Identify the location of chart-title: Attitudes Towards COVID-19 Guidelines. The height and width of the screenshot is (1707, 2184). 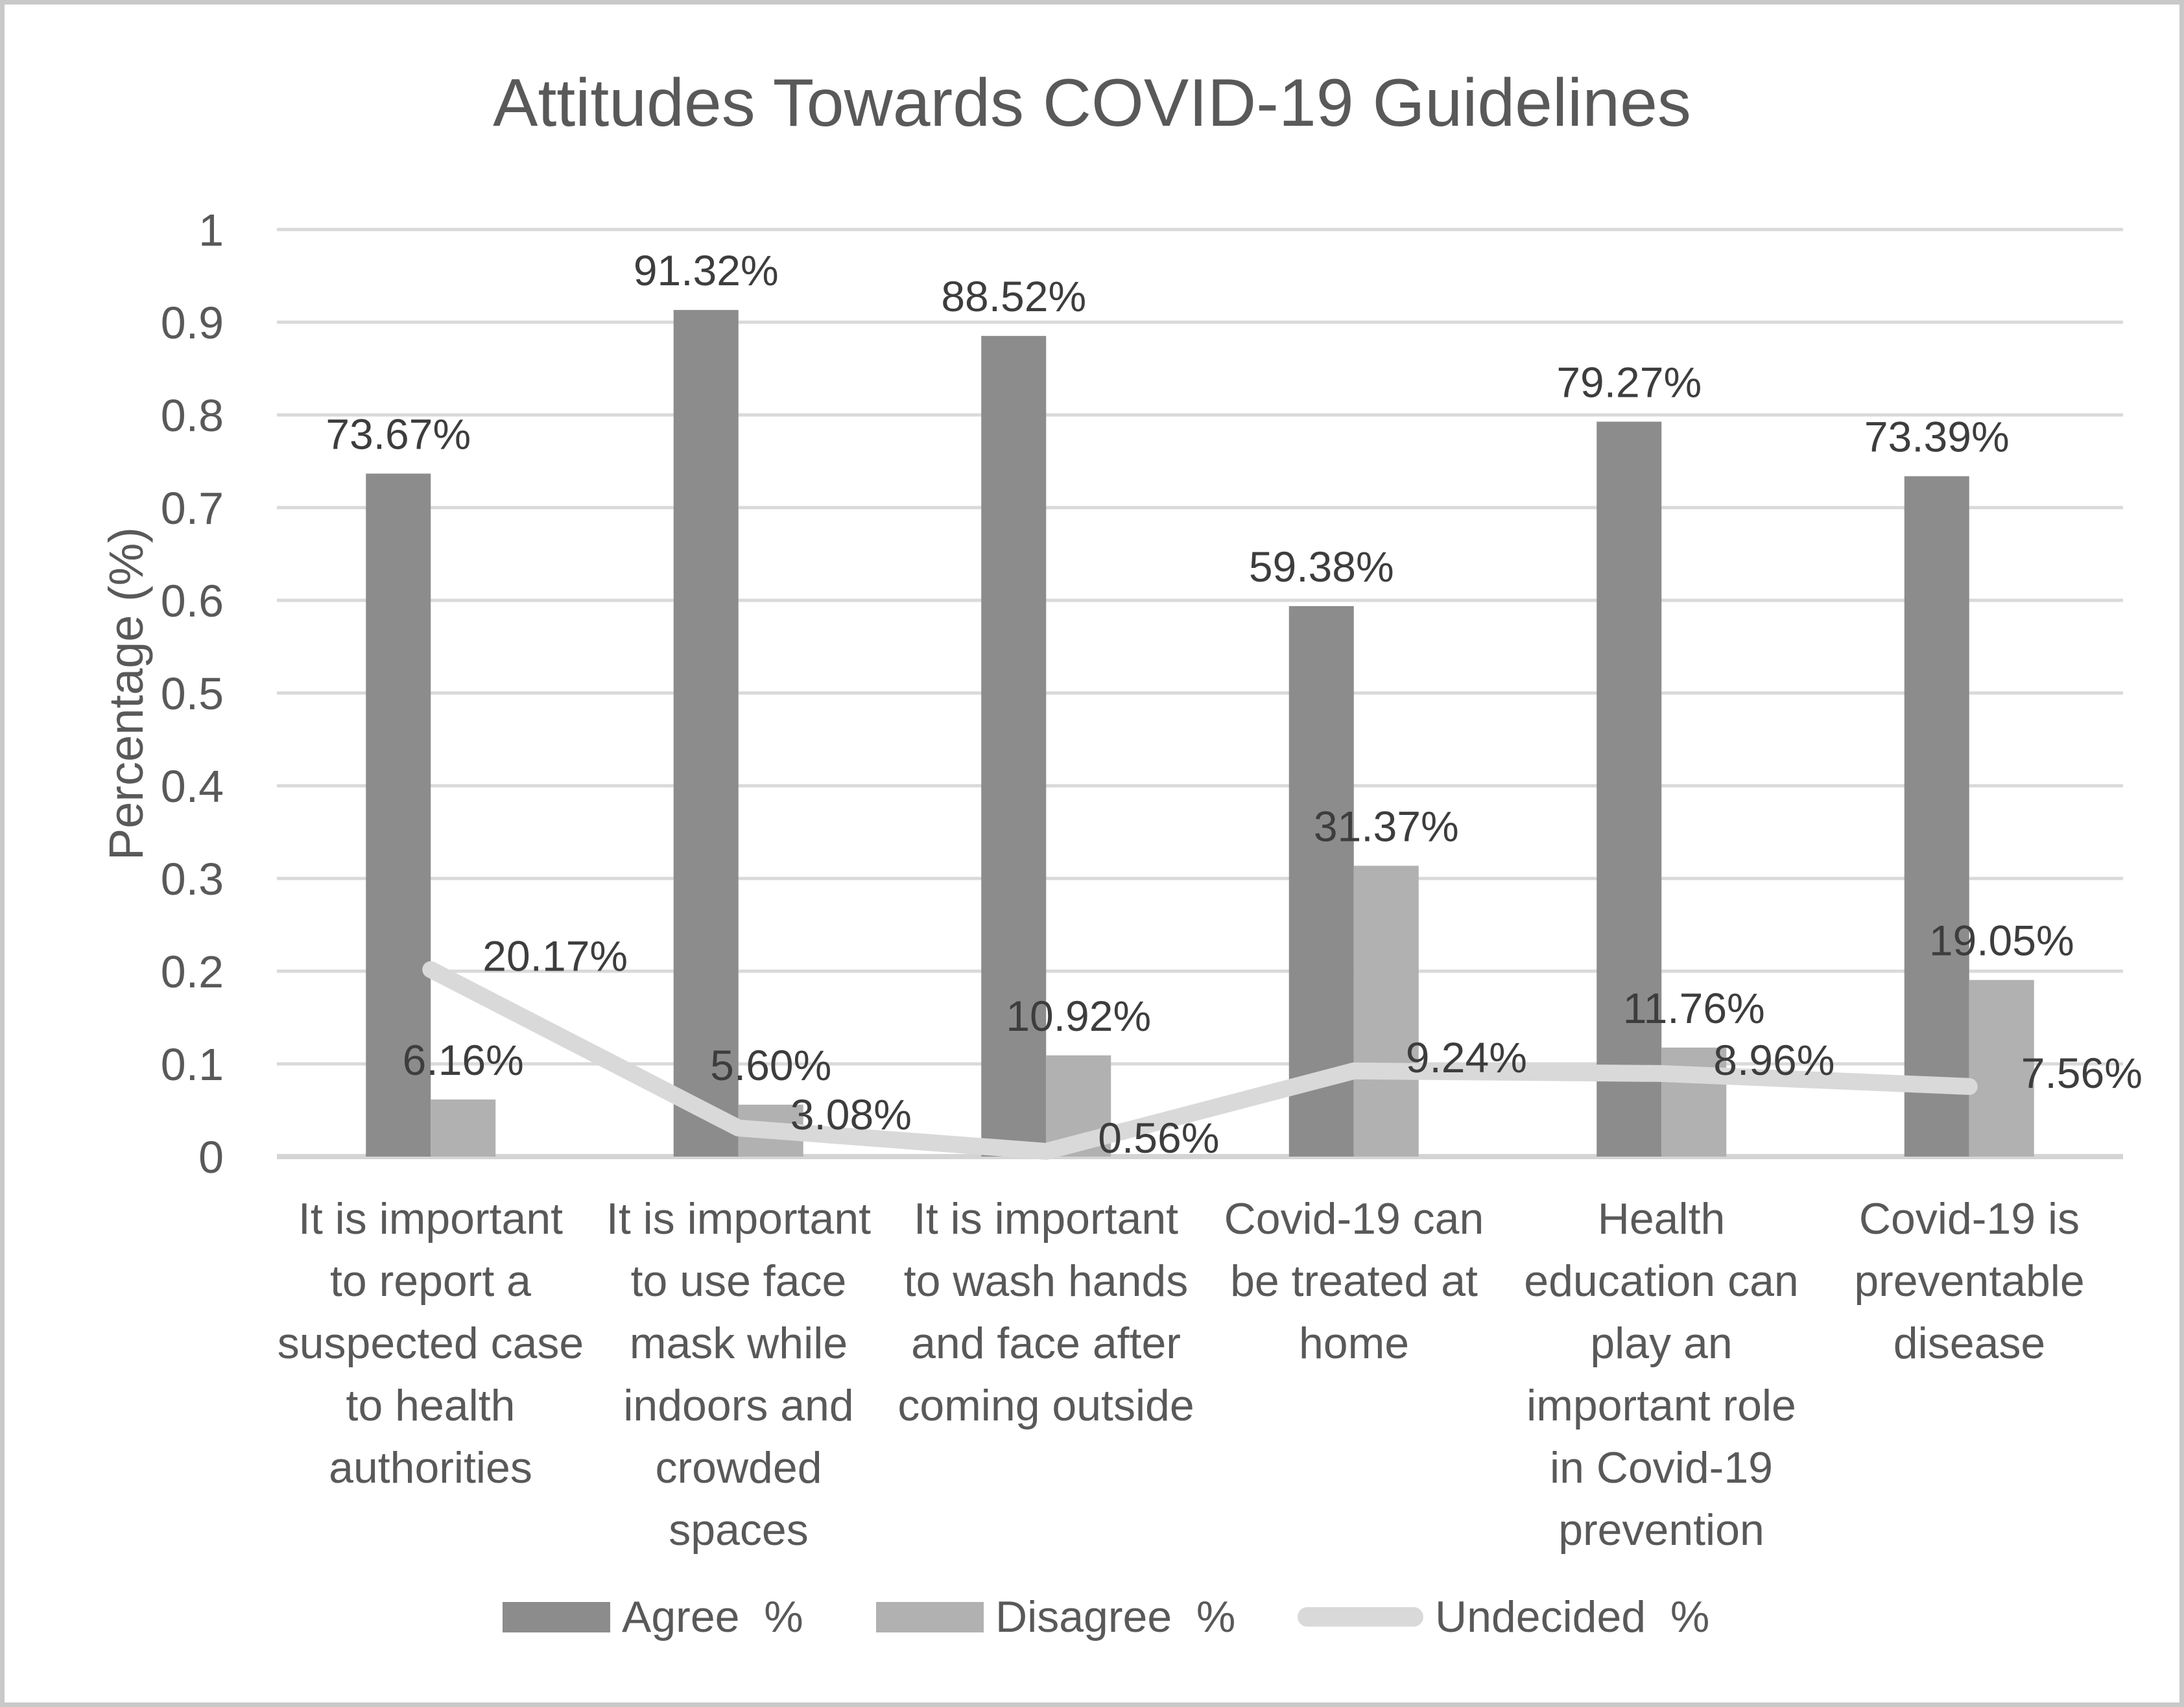
(1092, 103).